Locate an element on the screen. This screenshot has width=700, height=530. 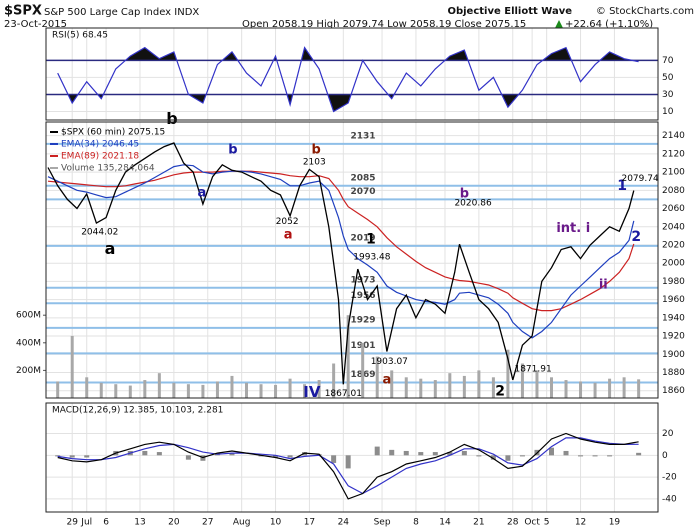
x-tick-label: 10 is located at coordinates (276, 523).